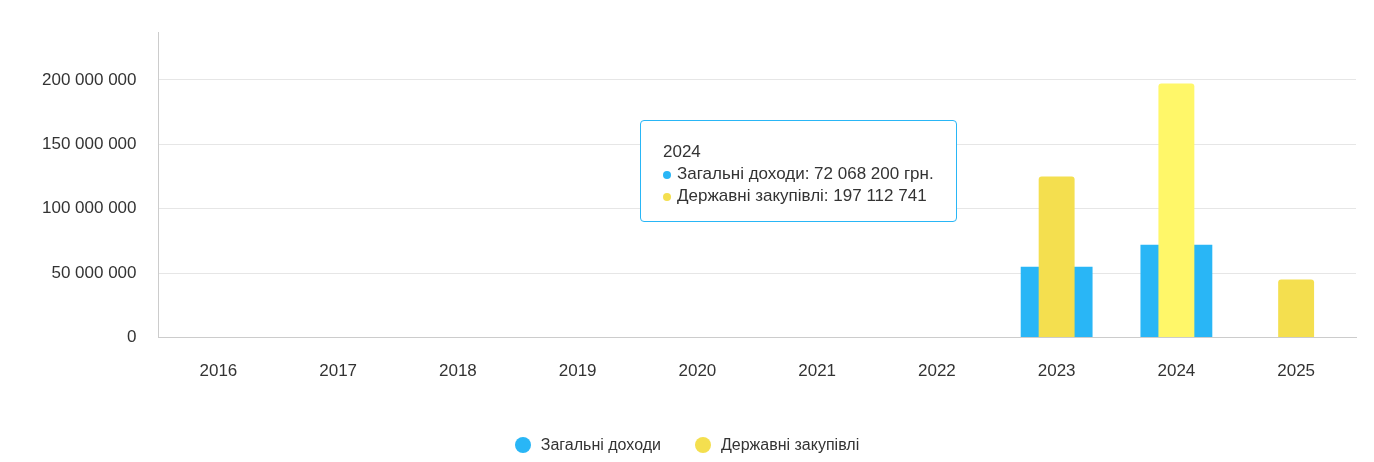  What do you see at coordinates (697, 371) in the screenshot?
I see `x-tick-label: 2020` at bounding box center [697, 371].